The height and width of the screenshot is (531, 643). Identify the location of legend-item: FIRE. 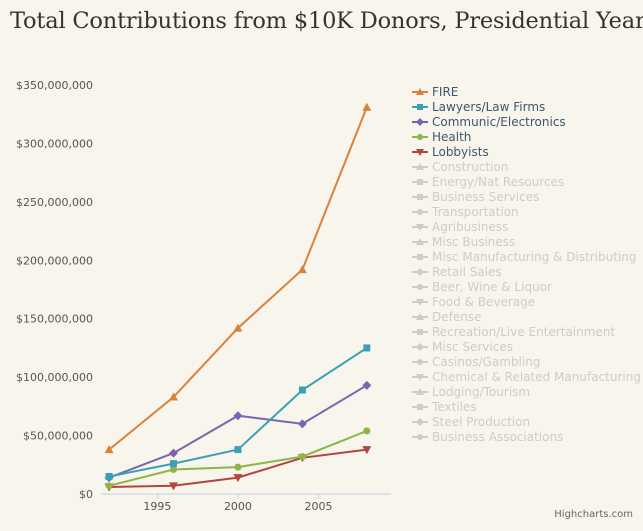
(435, 92).